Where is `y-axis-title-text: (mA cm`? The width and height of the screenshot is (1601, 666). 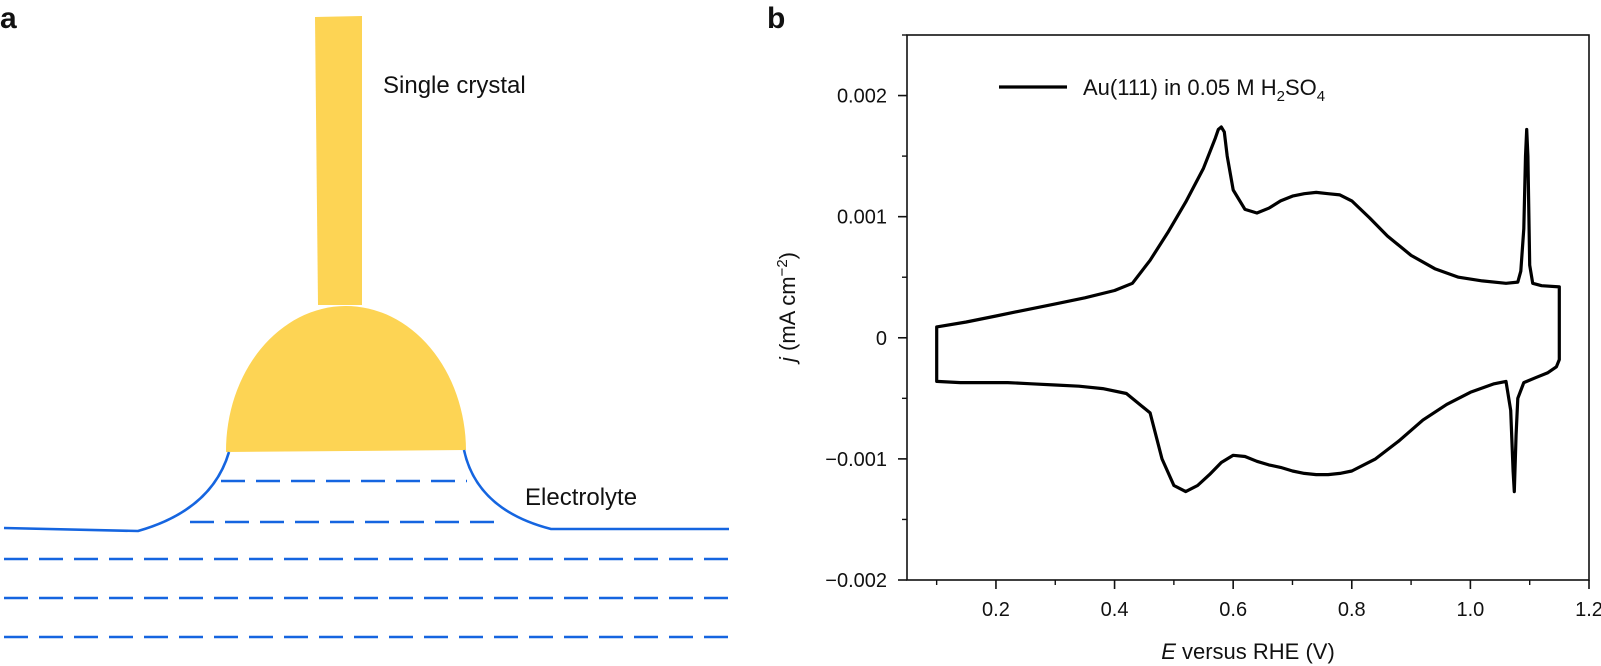 y-axis-title-text: (mA cm is located at coordinates (787, 316).